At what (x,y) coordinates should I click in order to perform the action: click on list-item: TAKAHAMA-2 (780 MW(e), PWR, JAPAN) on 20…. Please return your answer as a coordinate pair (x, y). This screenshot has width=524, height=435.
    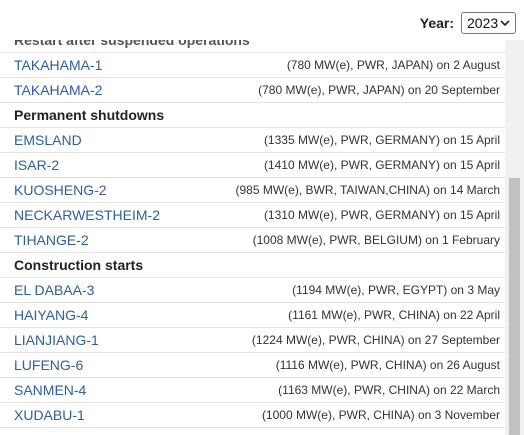
    Looking at the image, I should click on (252, 90).